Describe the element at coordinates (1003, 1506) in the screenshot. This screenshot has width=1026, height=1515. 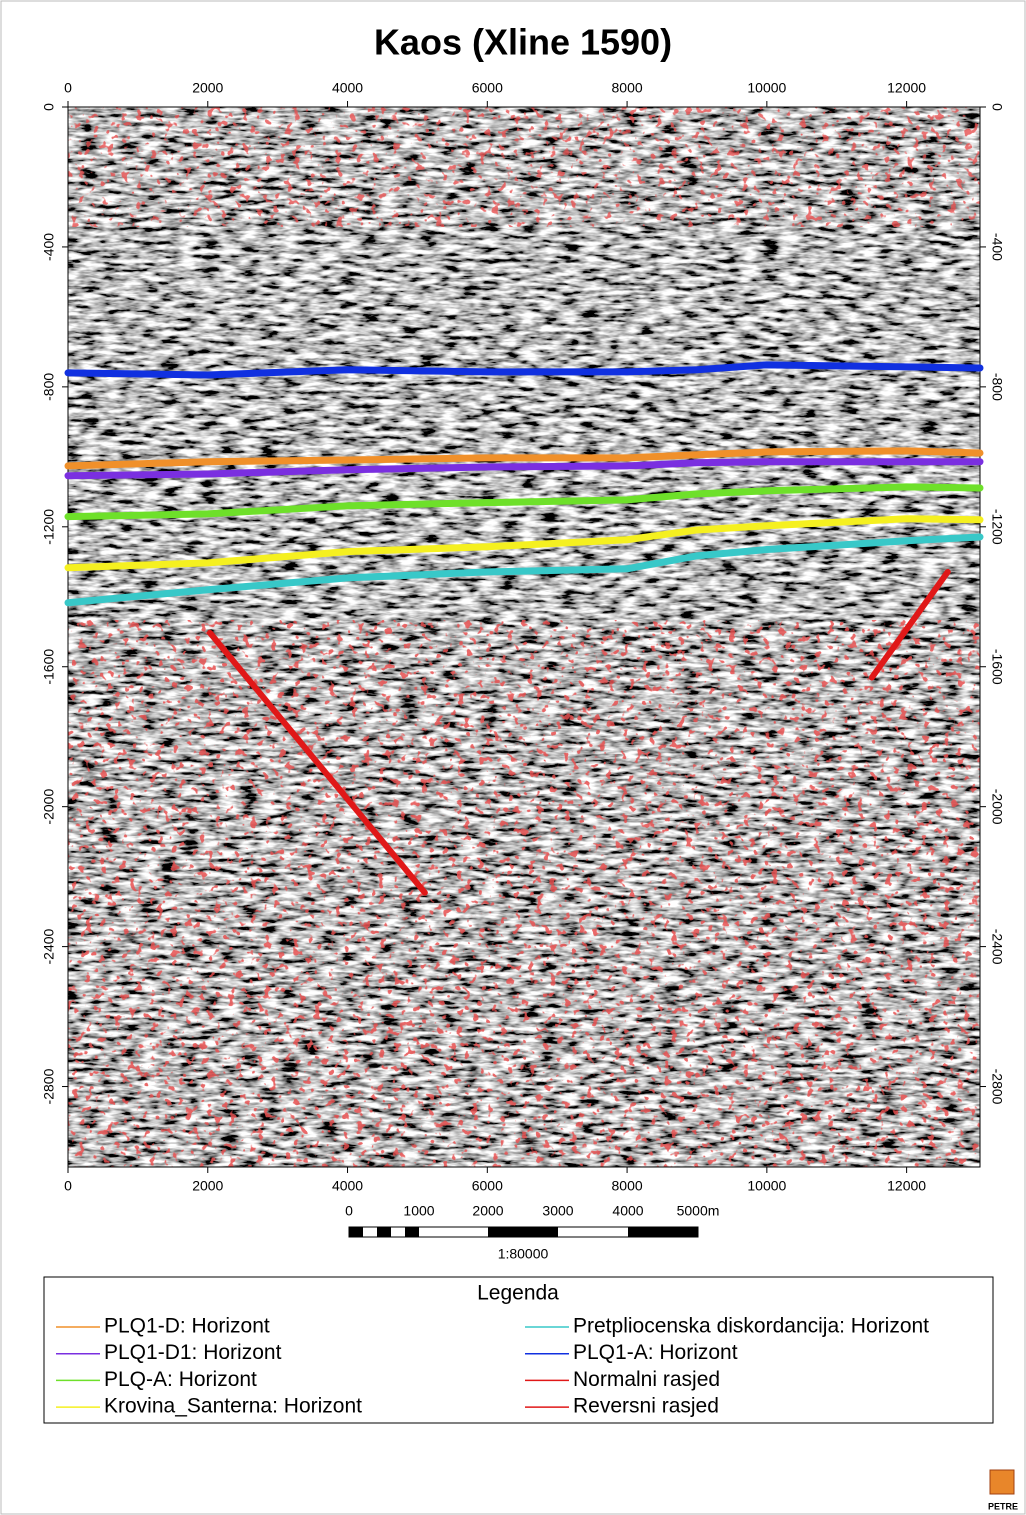
I see `logo-text: PETRE` at that location.